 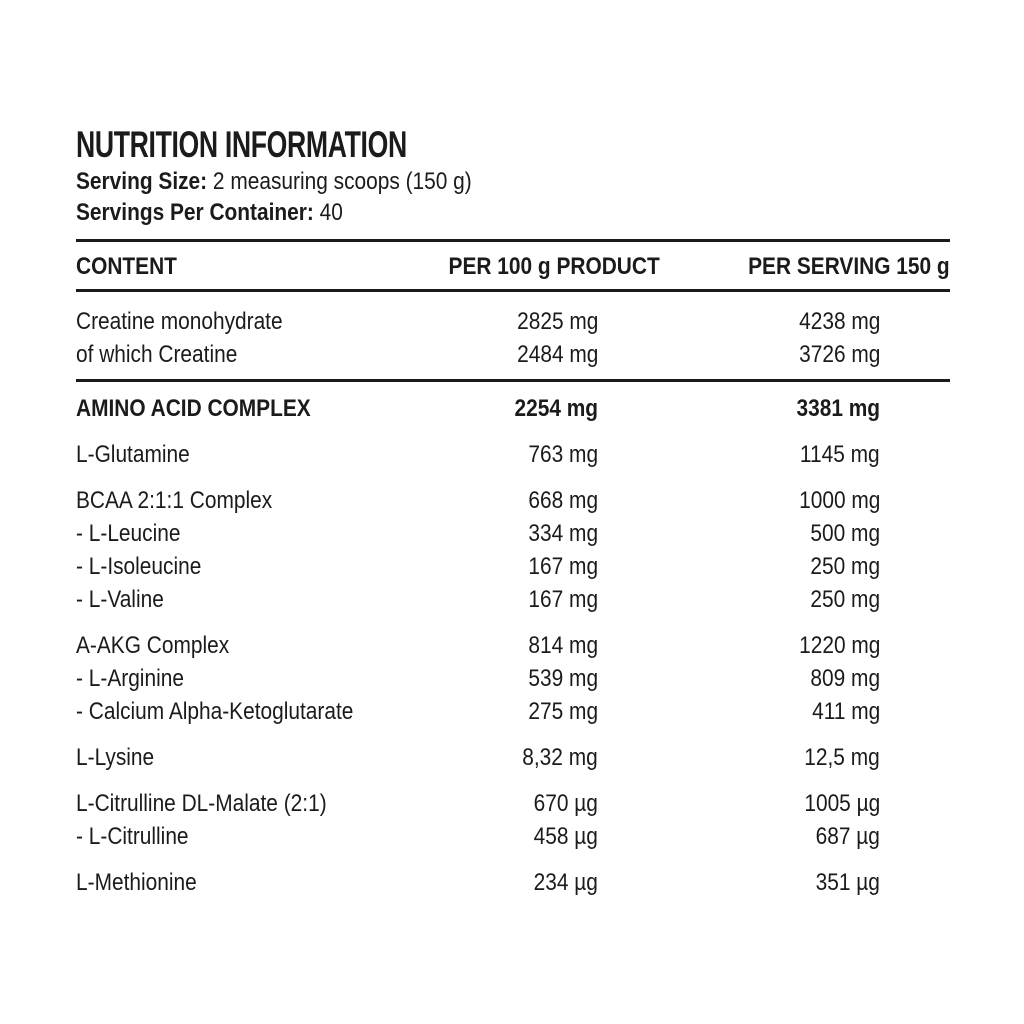 I want to click on per-serving-value-cell: 1145 mg, so click(x=805, y=454).